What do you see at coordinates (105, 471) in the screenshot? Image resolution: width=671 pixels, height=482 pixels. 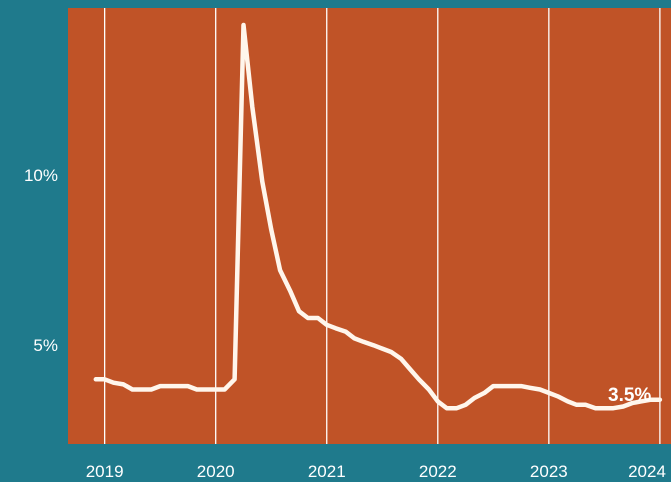 I see `x-tick-label: 2019` at bounding box center [105, 471].